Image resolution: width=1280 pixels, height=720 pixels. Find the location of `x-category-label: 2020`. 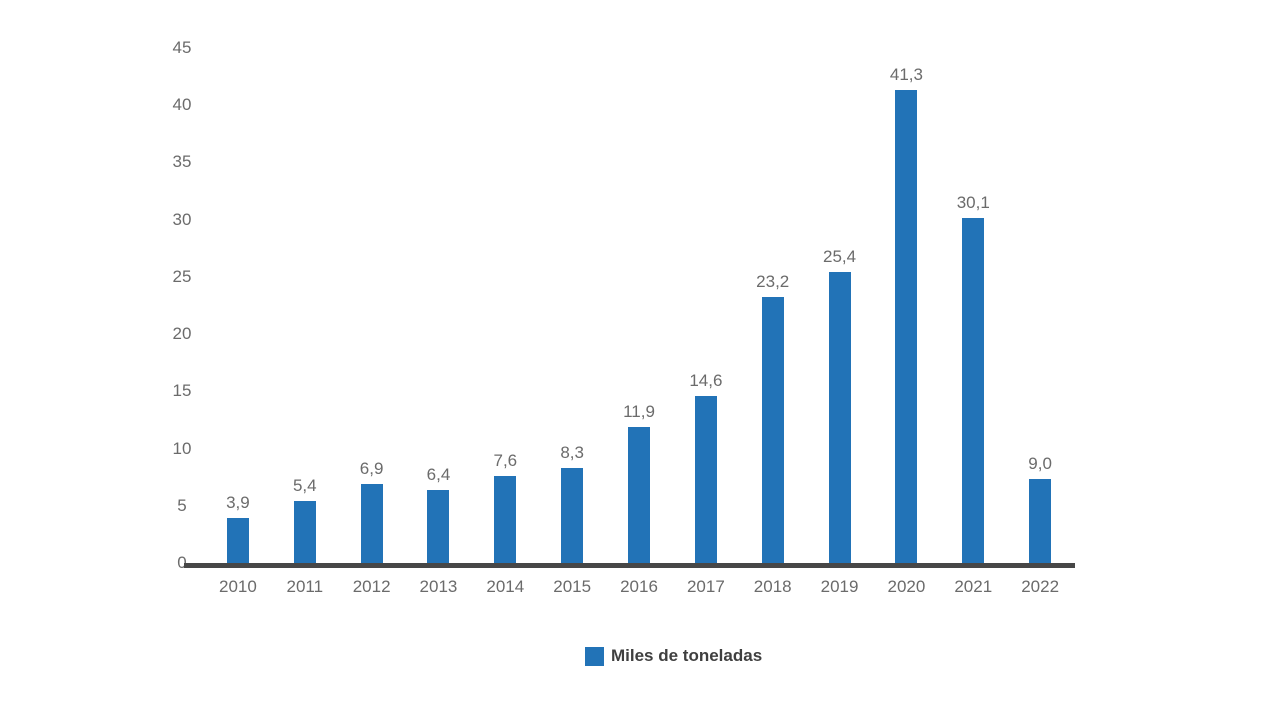

x-category-label: 2020 is located at coordinates (906, 586).